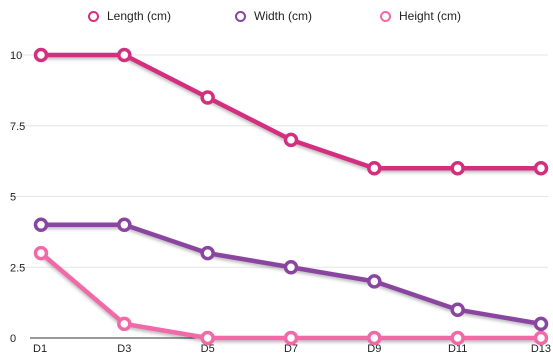 The image size is (553, 361). What do you see at coordinates (16, 56) in the screenshot?
I see `y-tick-label: 10` at bounding box center [16, 56].